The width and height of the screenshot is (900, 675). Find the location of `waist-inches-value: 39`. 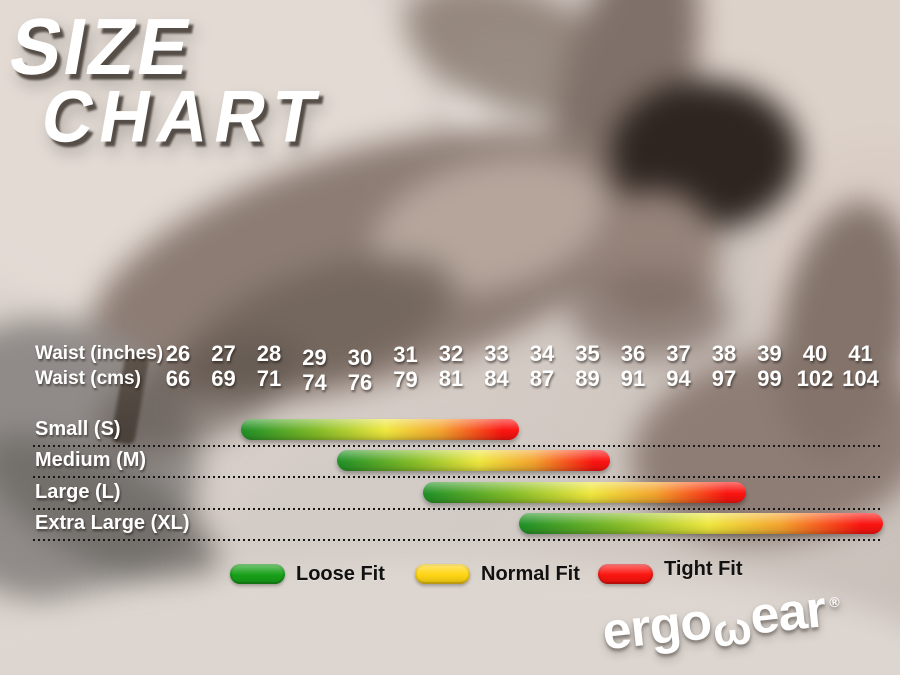

waist-inches-value: 39 is located at coordinates (769, 353).